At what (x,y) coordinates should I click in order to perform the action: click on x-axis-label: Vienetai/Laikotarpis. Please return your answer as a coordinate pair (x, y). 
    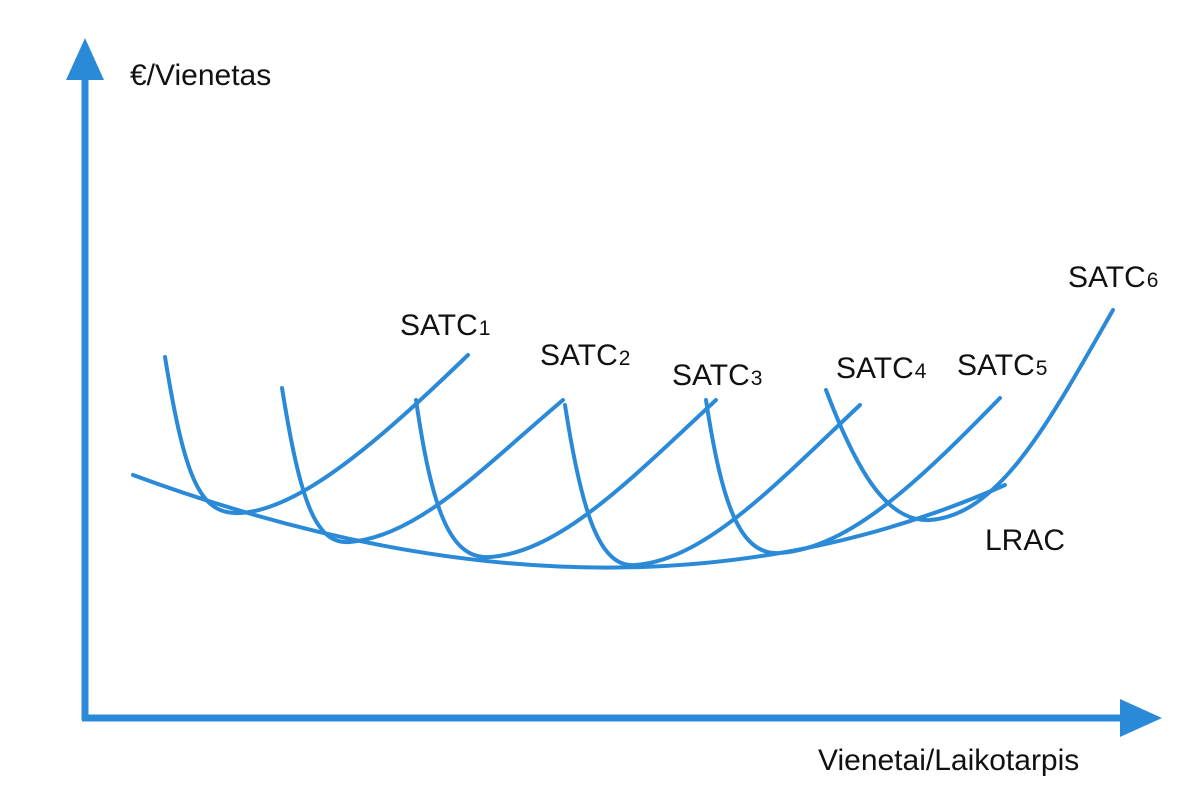
    Looking at the image, I should click on (948, 760).